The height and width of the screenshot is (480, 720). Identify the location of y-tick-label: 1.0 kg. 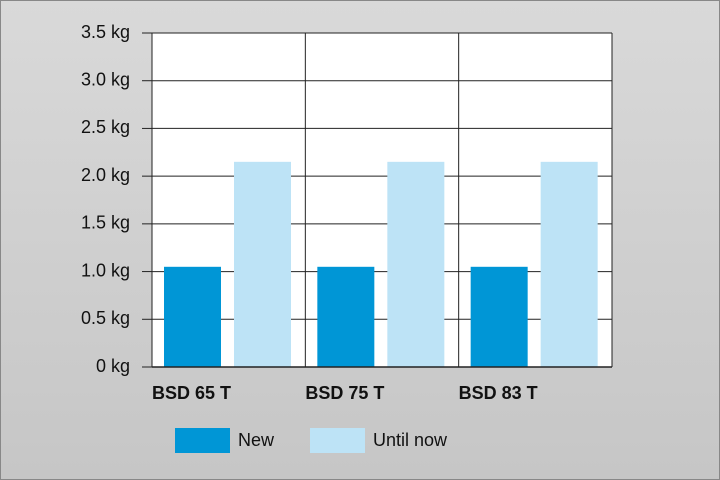
(105, 270).